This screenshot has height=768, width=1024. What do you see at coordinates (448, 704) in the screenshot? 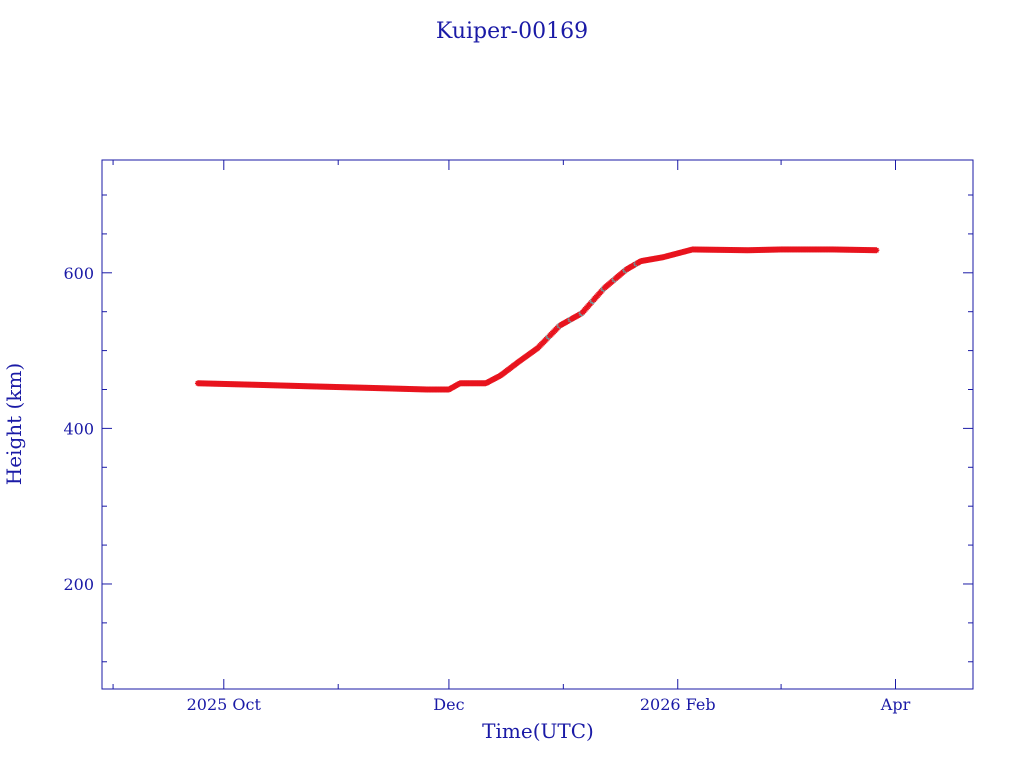
I see `x-tick-label: Dec` at bounding box center [448, 704].